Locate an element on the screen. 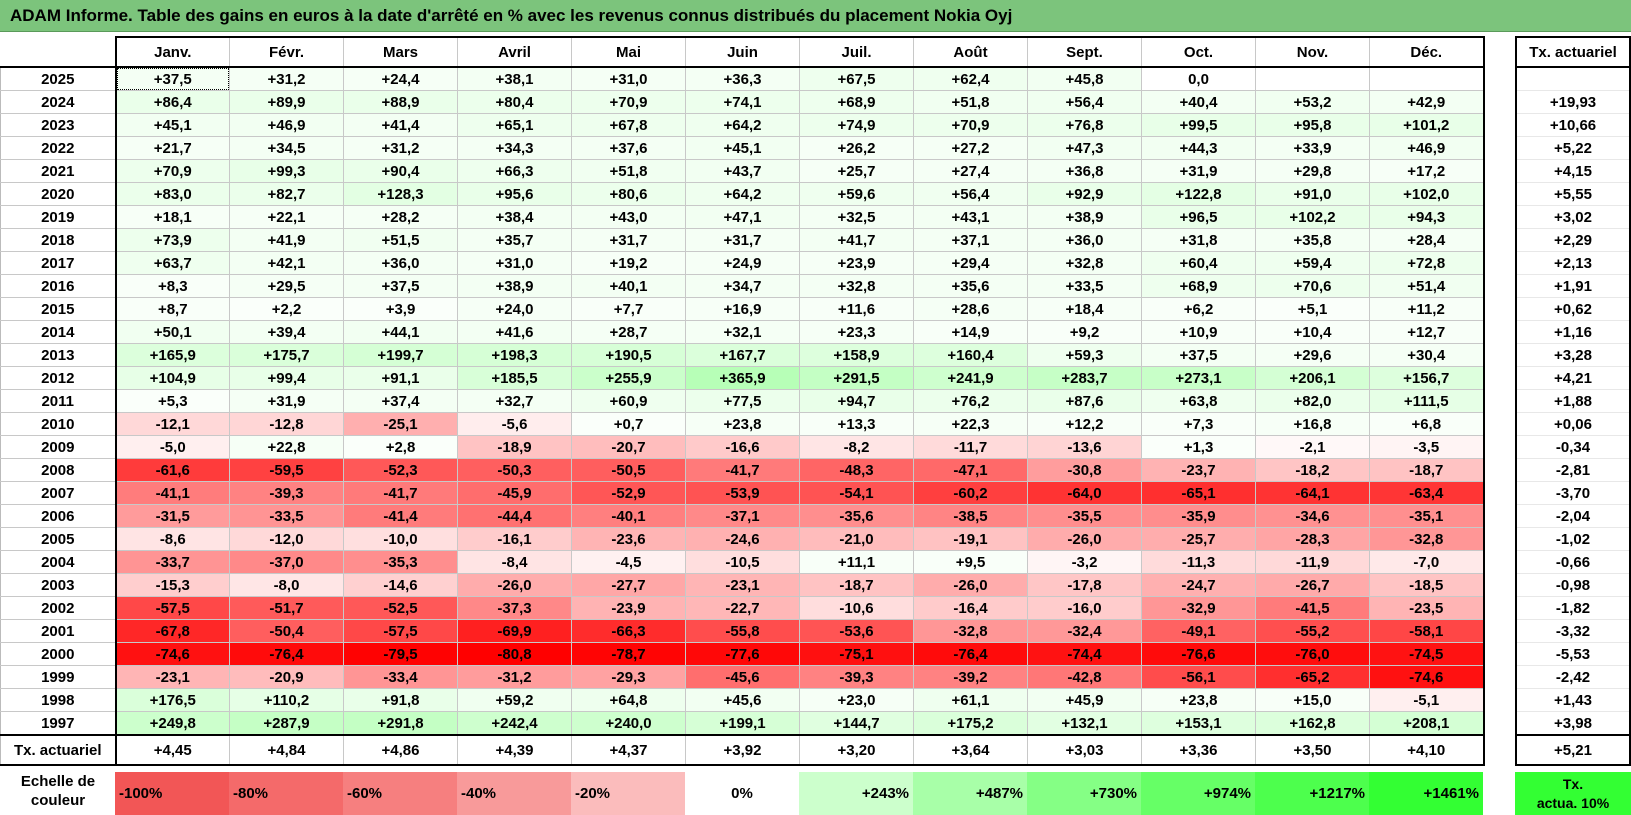  gain-cell: +128,3 is located at coordinates (400, 194).